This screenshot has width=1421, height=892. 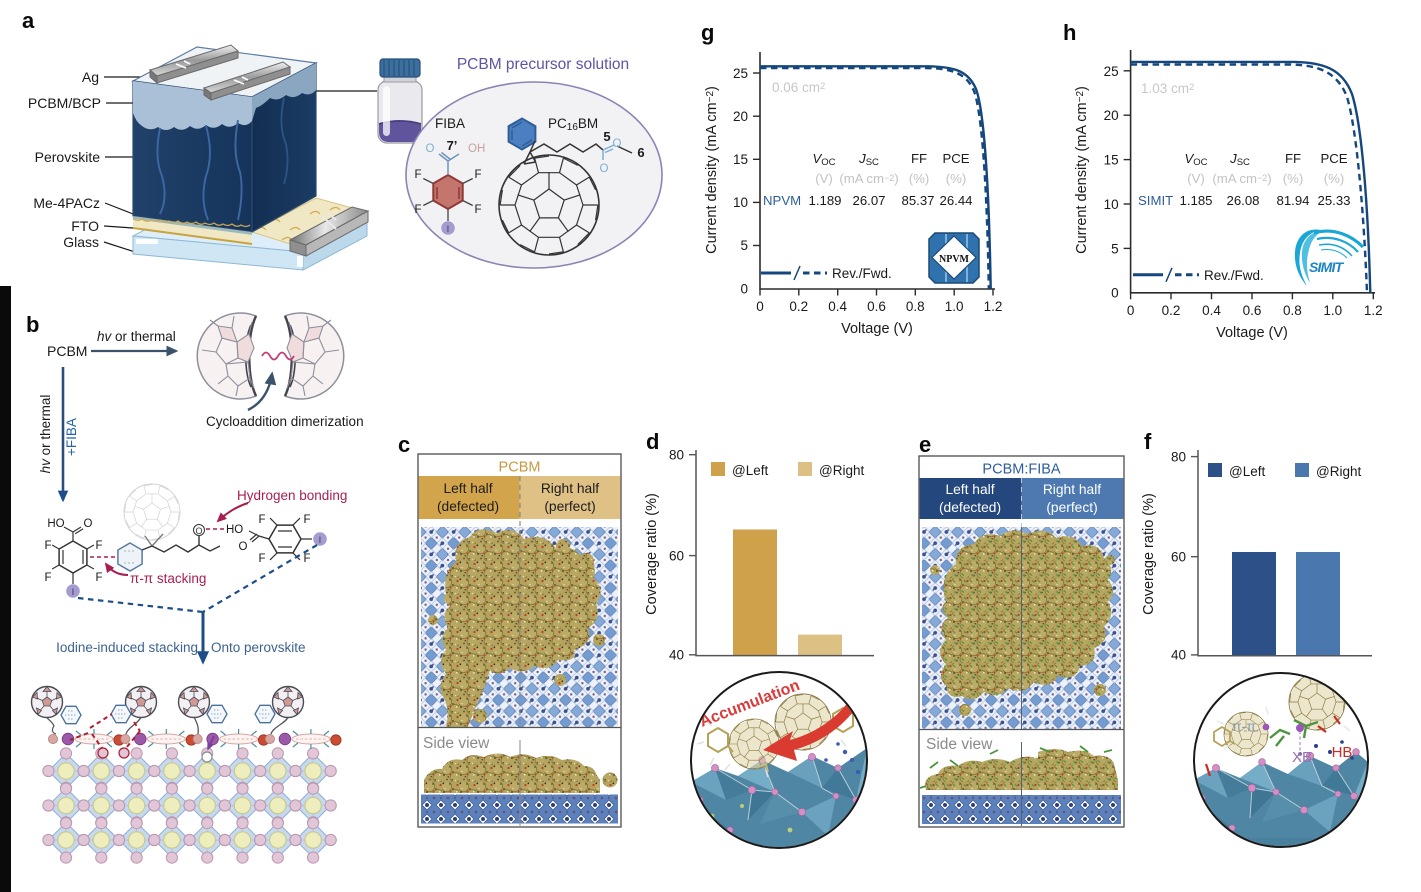 What do you see at coordinates (1148, 441) in the screenshot?
I see `svg-text: f` at bounding box center [1148, 441].